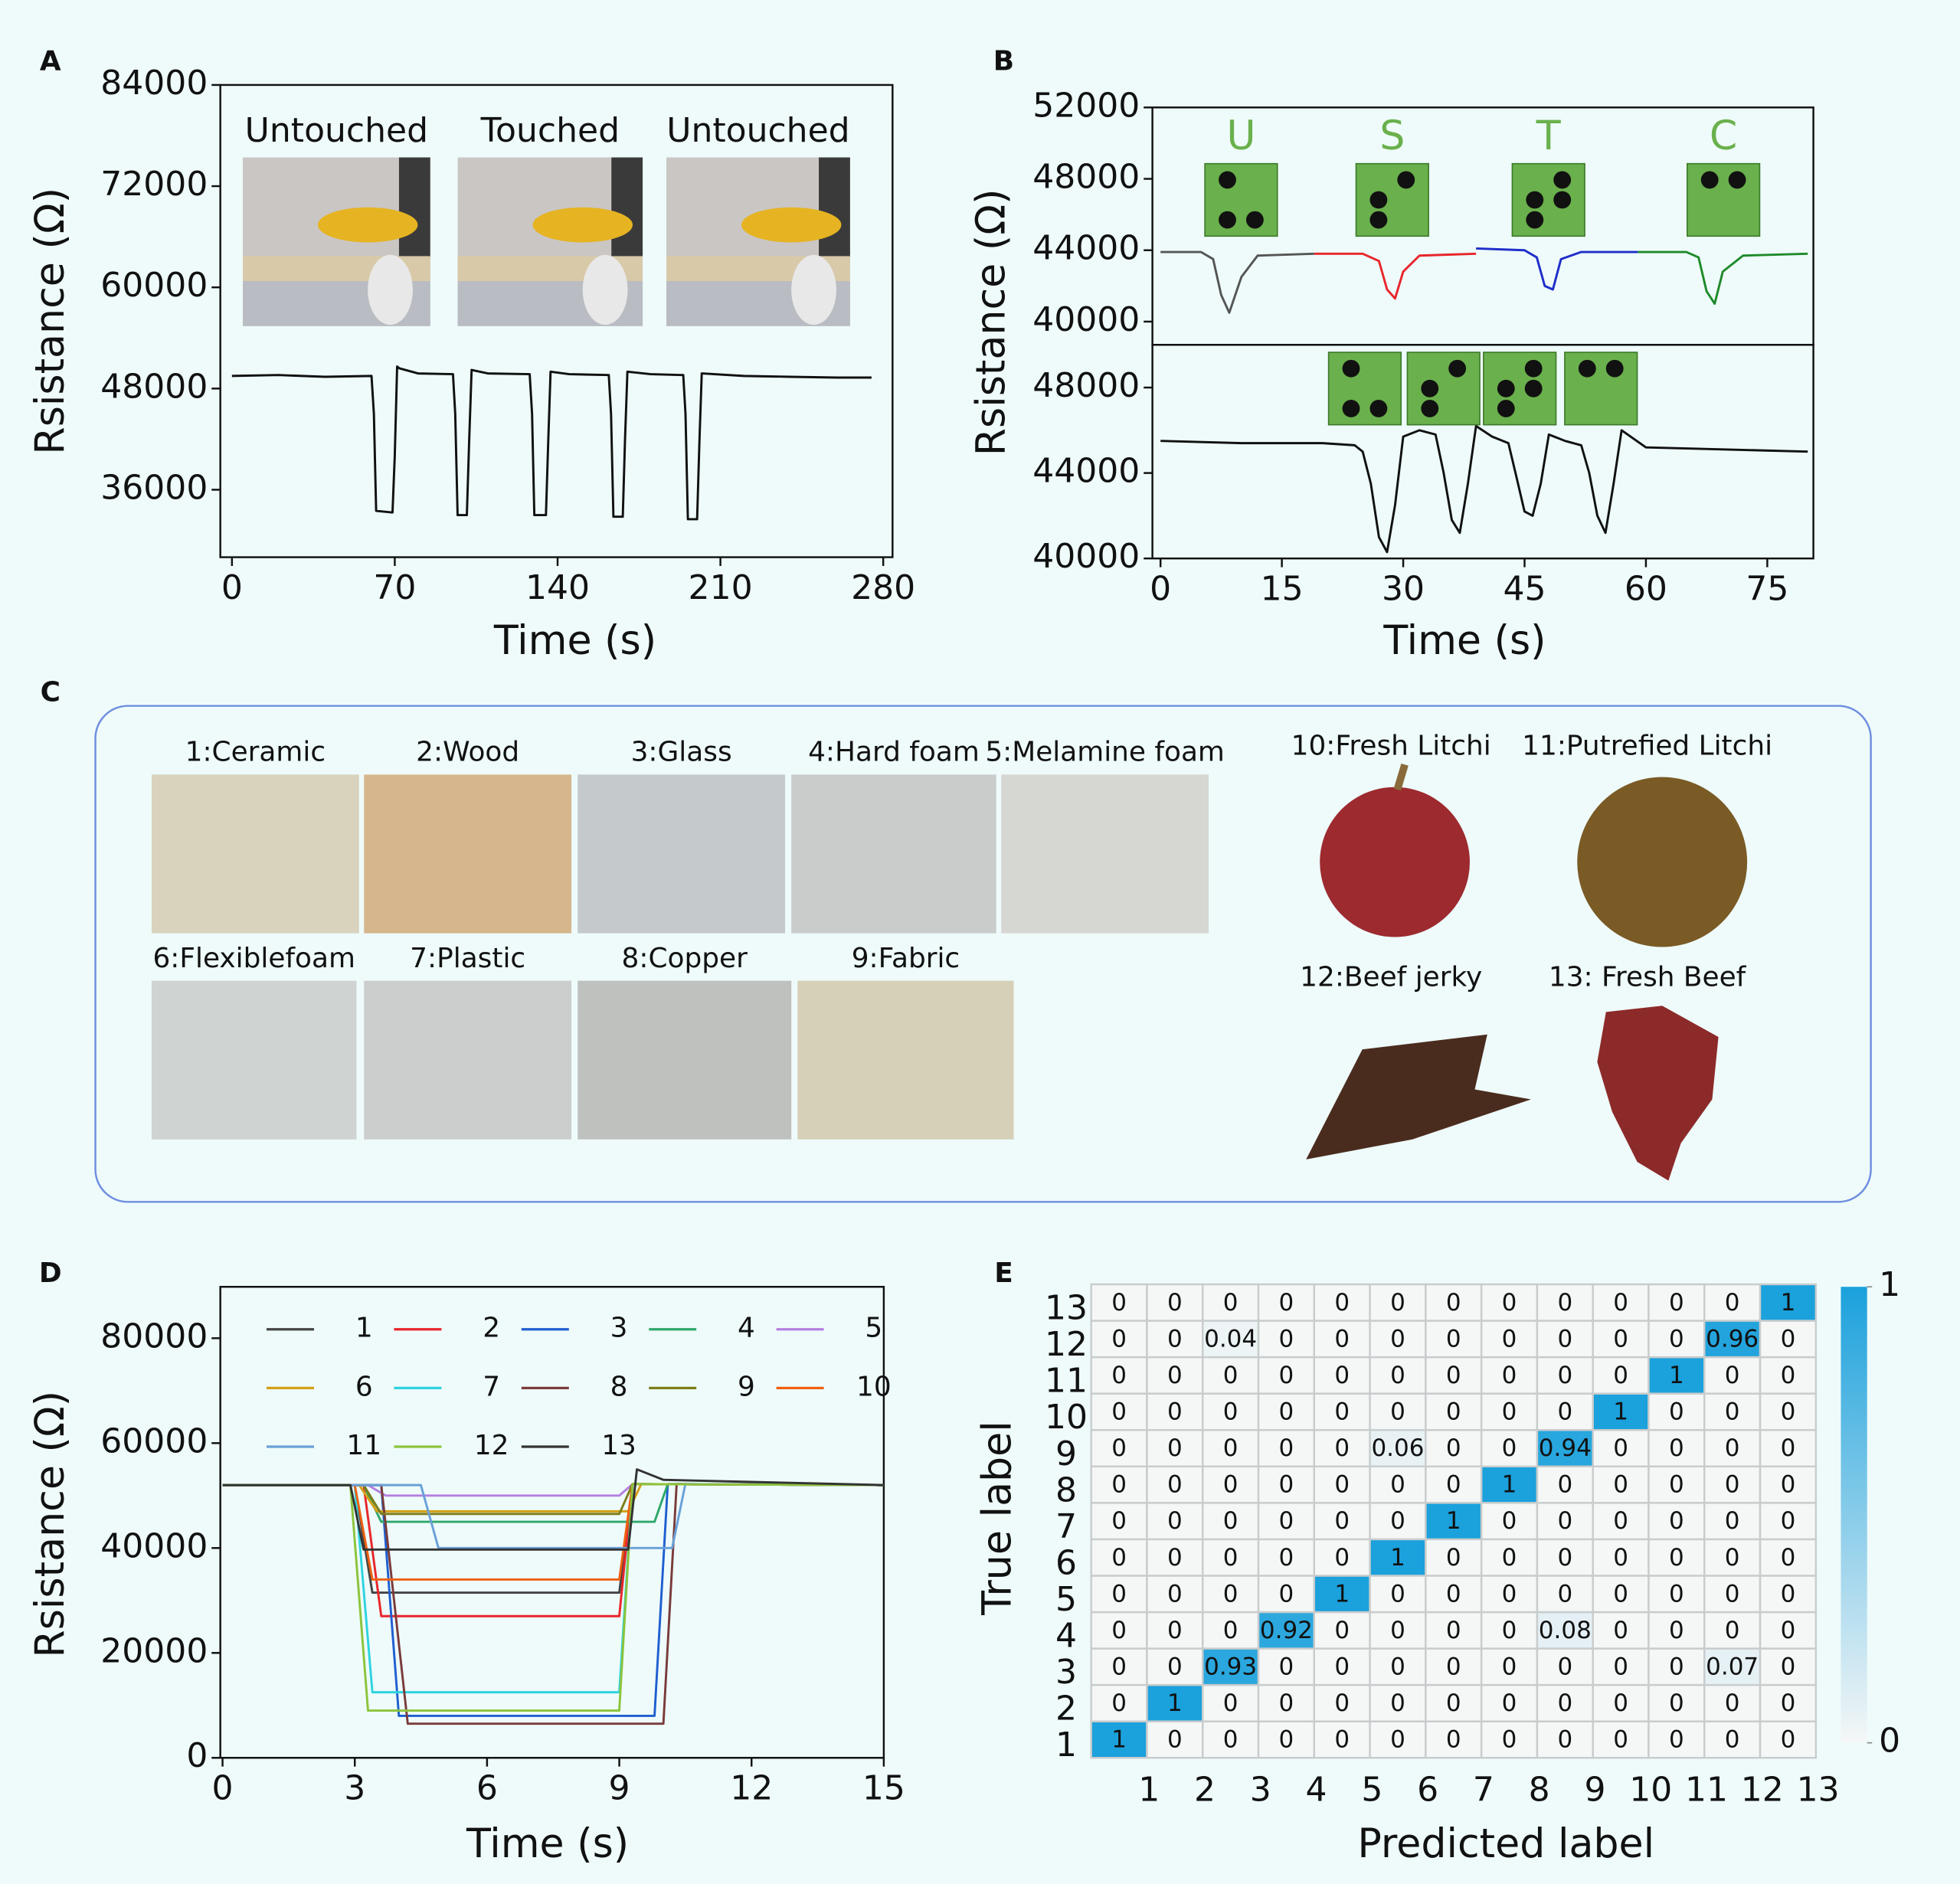  Describe the element at coordinates (619, 1386) in the screenshot. I see `legend-label: 8` at that location.